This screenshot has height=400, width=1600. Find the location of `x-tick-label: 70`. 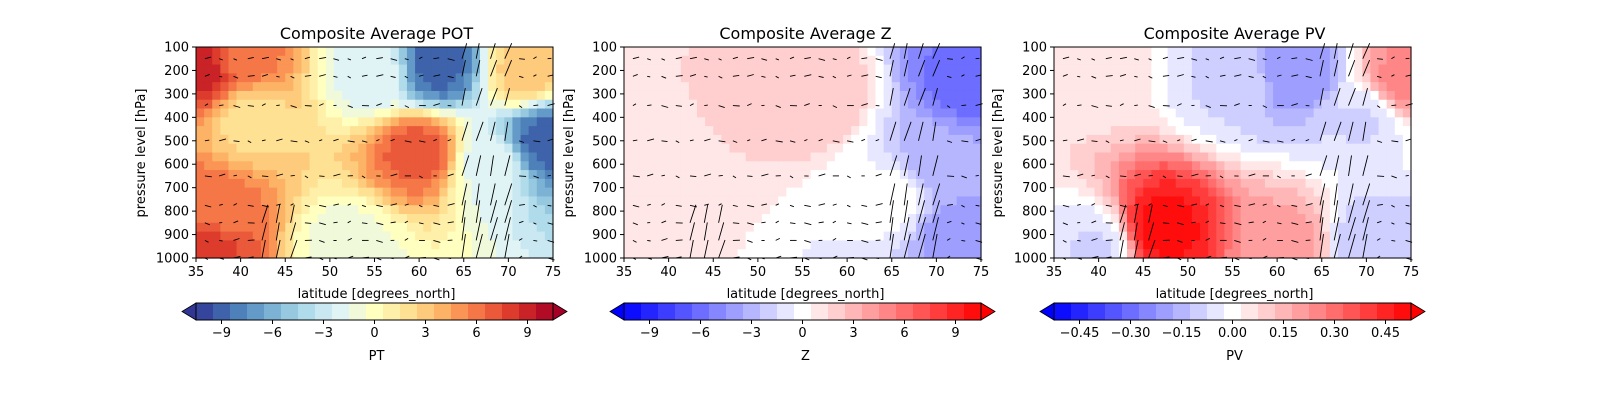

x-tick-label: 70 is located at coordinates (1366, 272).